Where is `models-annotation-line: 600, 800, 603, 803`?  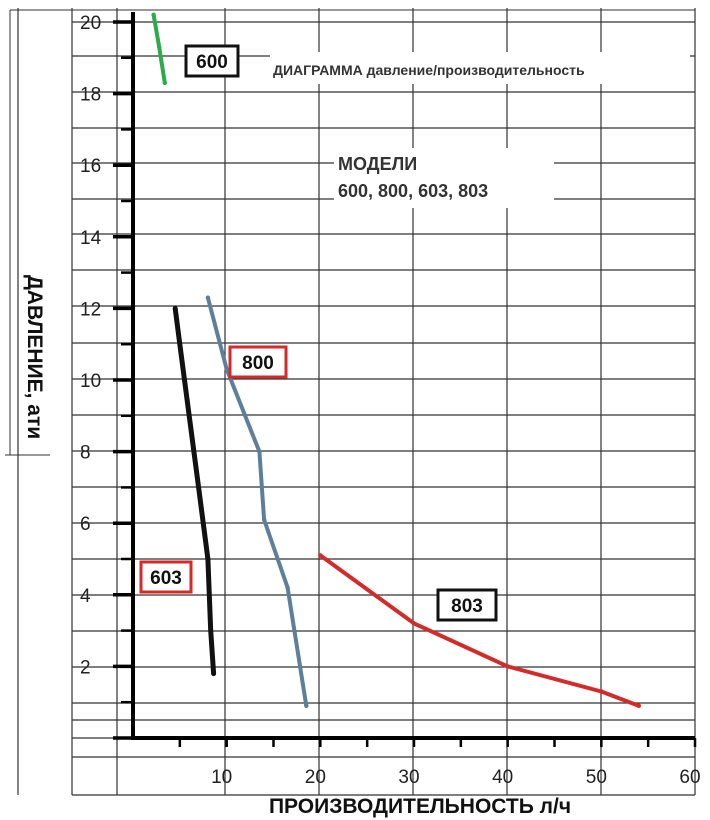
models-annotation-line: 600, 800, 603, 803 is located at coordinates (413, 191).